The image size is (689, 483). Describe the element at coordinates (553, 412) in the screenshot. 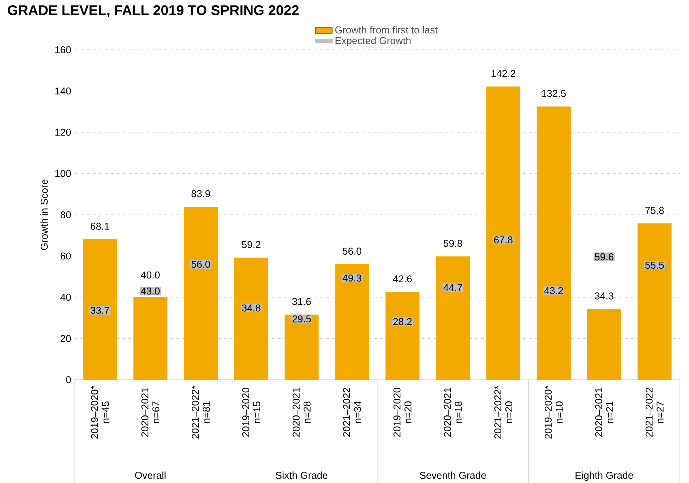

I see `x-tick-label: 2019–2020* n=10` at that location.